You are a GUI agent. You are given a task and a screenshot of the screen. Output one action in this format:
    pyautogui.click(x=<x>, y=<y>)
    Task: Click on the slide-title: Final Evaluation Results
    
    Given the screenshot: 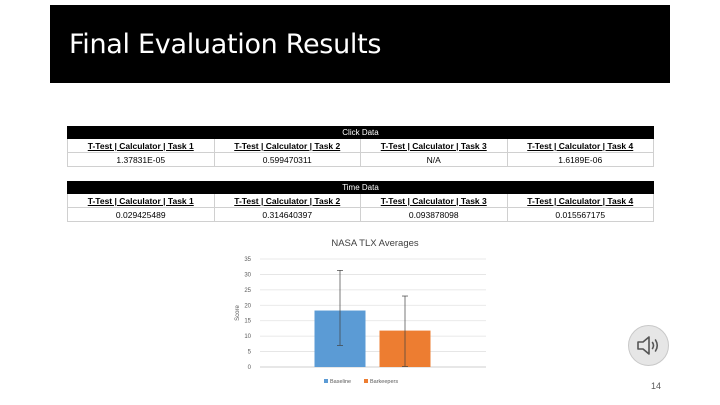 What is the action you would take?
    pyautogui.click(x=225, y=44)
    